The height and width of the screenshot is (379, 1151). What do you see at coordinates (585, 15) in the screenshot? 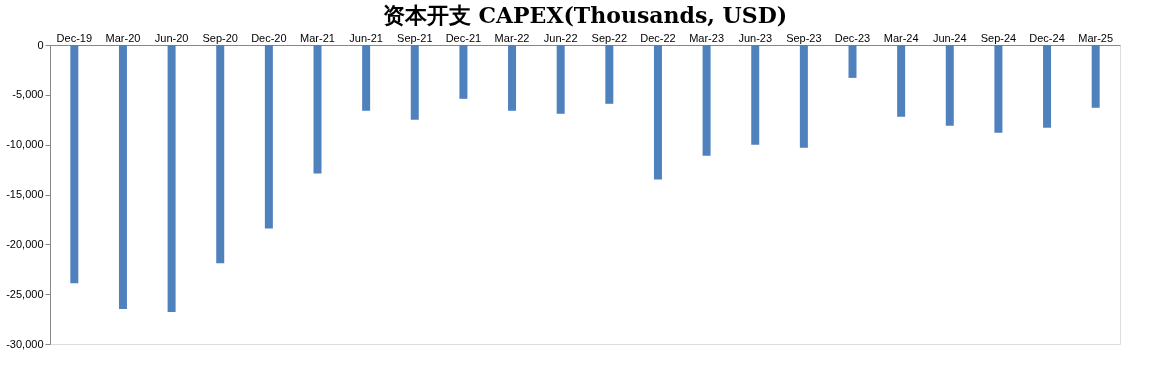
I see `chart-title: 资本开支 CAPEX(Thousands, USD)` at bounding box center [585, 15].